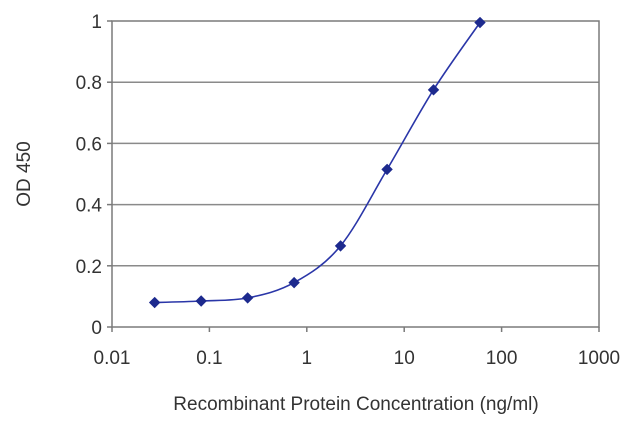 The image size is (640, 432). Describe the element at coordinates (89, 83) in the screenshot. I see `y-tick-label: 0.8` at that location.